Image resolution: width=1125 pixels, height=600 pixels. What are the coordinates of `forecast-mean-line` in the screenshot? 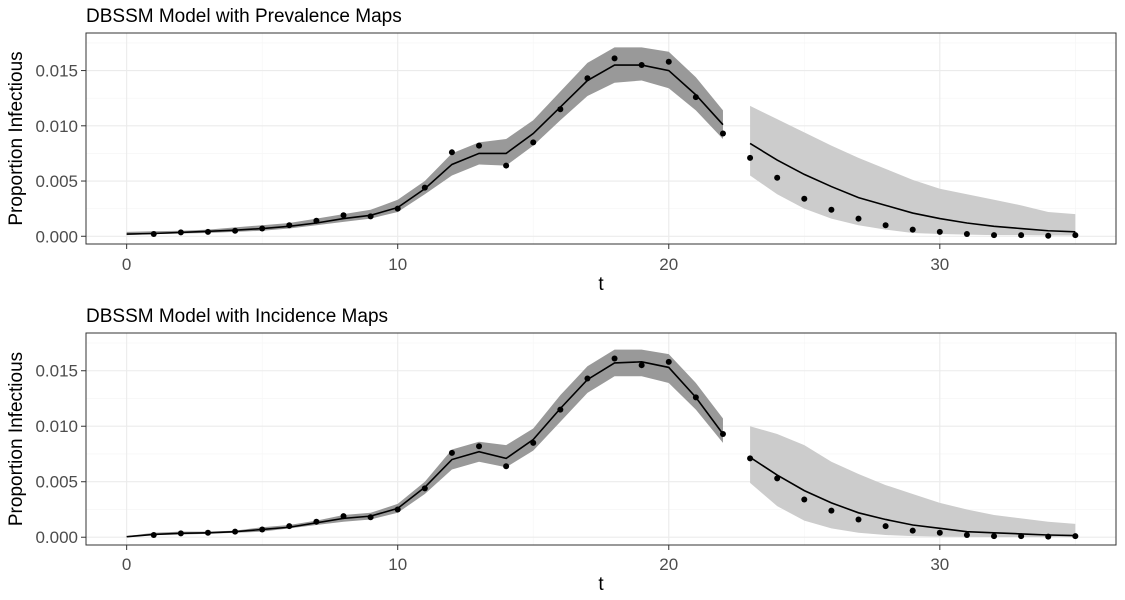 It's located at (912, 187).